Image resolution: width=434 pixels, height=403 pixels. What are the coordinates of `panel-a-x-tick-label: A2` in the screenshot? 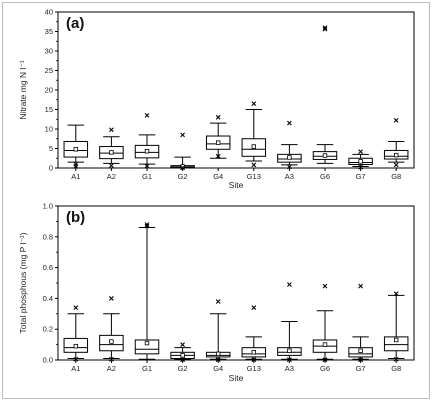 It's located at (111, 176).